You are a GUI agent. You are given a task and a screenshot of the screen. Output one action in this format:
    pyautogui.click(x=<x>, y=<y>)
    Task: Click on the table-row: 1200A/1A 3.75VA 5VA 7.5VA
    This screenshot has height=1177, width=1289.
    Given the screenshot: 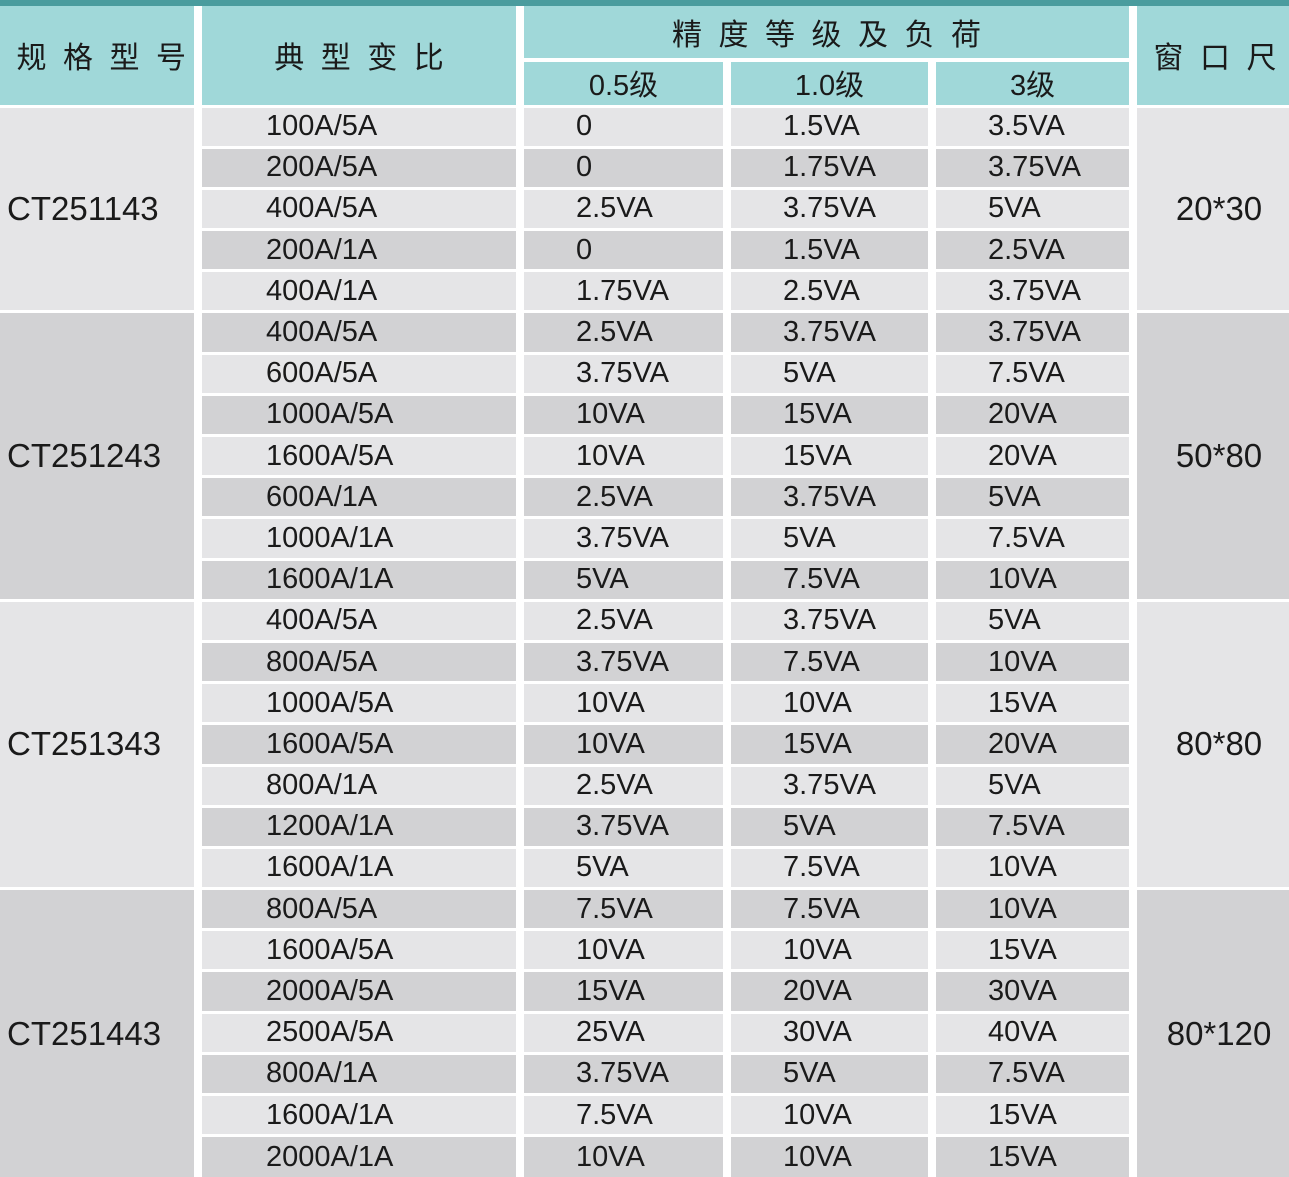 What is the action you would take?
    pyautogui.click(x=644, y=826)
    